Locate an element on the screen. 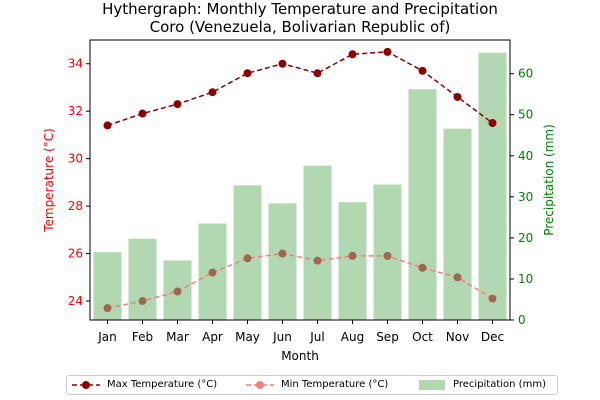 The height and width of the screenshot is (400, 600). max-temp-point-oct is located at coordinates (422, 70).